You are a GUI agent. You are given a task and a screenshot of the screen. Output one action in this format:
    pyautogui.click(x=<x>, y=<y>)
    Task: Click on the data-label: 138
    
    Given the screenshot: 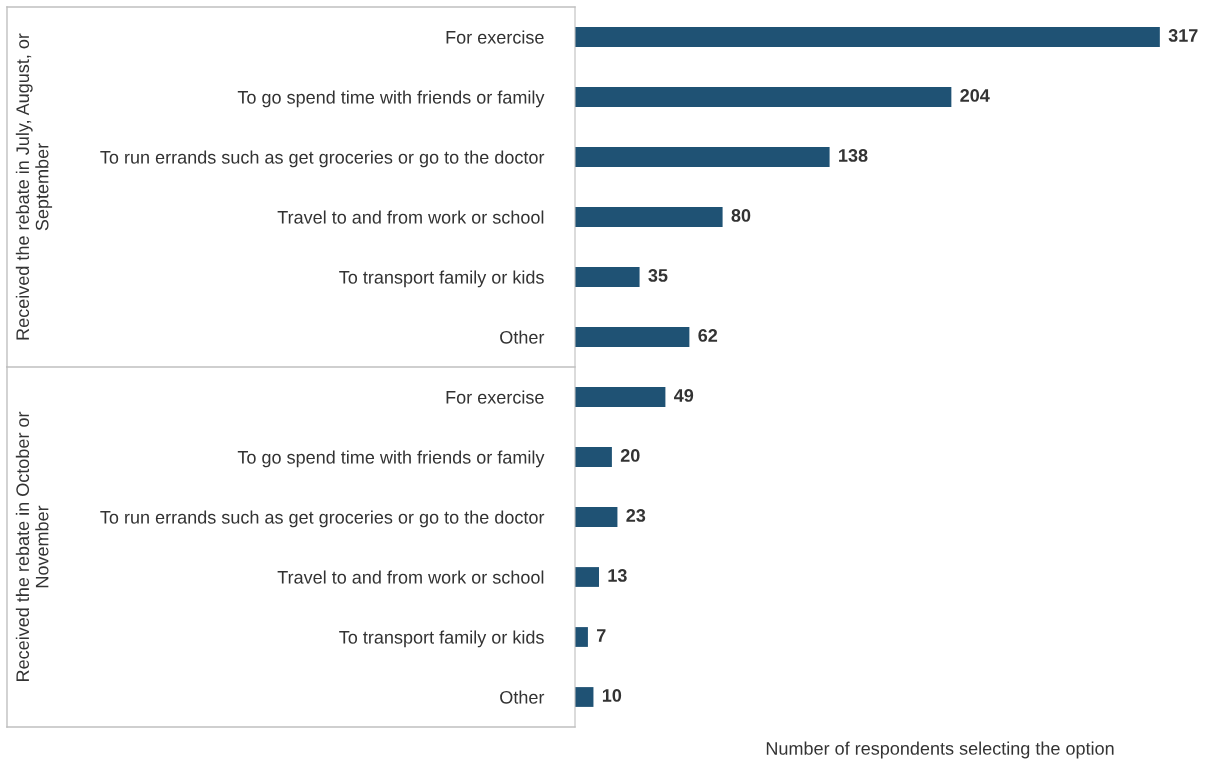 What is the action you would take?
    pyautogui.click(x=853, y=155)
    